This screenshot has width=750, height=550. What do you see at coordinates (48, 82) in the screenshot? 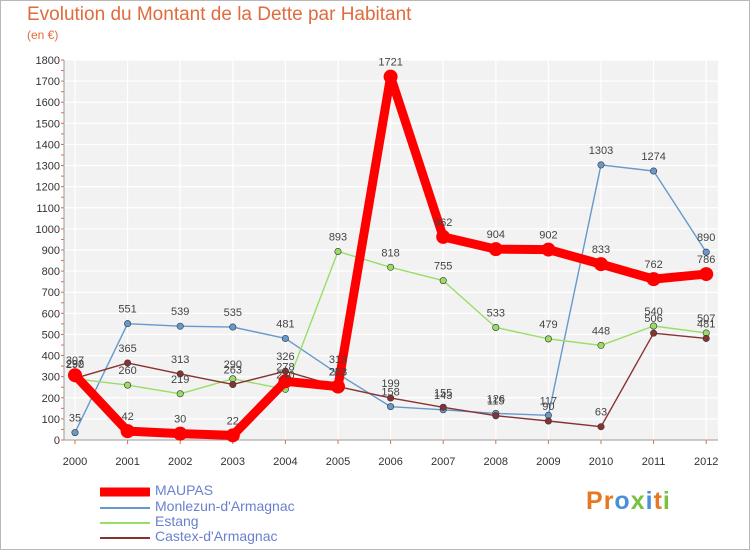
I see `y-tick-label-1700: 1700` at bounding box center [48, 82].